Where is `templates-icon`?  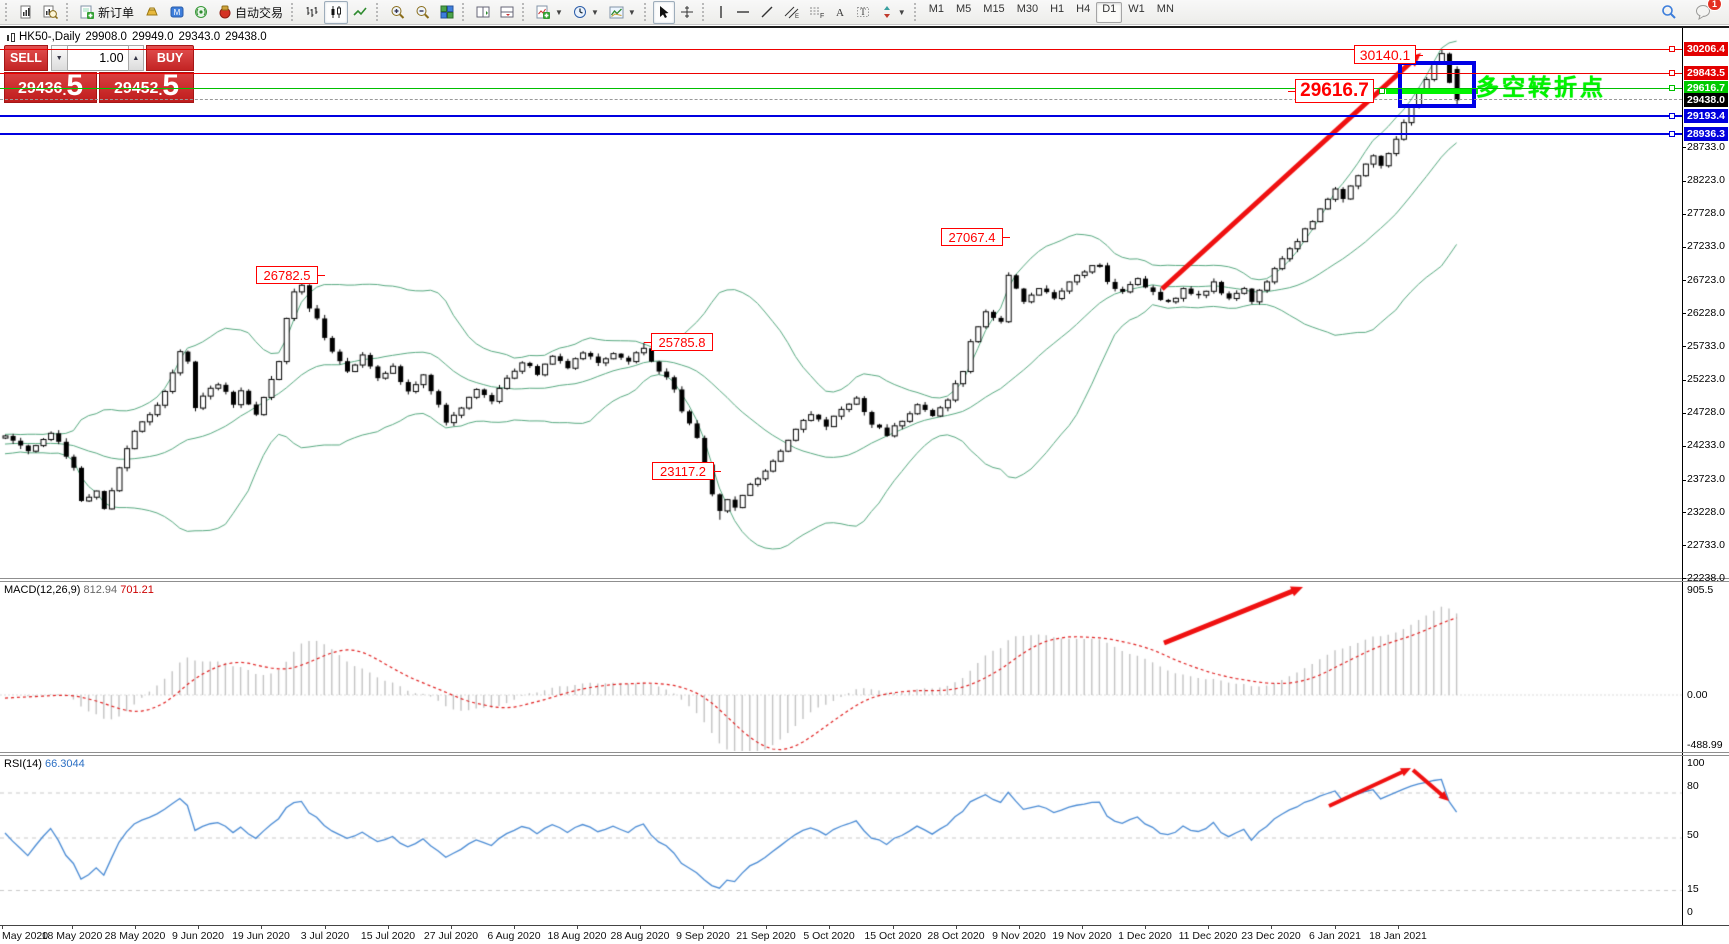
templates-icon is located at coordinates (616, 12).